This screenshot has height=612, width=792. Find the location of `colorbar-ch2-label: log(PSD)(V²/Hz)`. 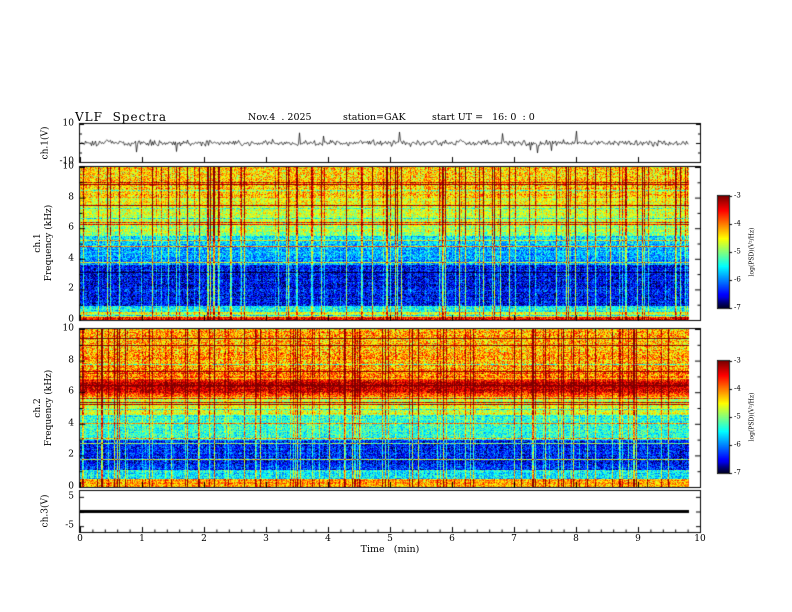

colorbar-ch2-label: log(PSD)(V²/Hz) is located at coordinates (752, 417).